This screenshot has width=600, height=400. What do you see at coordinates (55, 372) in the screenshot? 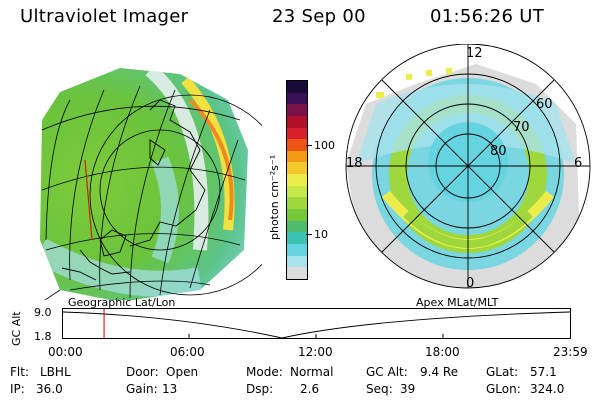
I see `filter-value: LBHL` at bounding box center [55, 372].